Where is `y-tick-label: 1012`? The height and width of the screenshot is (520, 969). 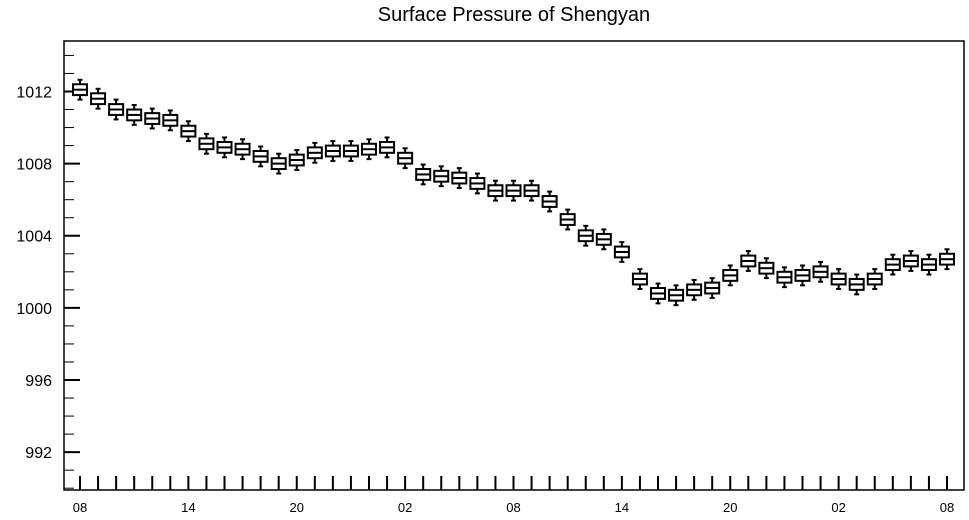 y-tick-label: 1012 is located at coordinates (34, 92).